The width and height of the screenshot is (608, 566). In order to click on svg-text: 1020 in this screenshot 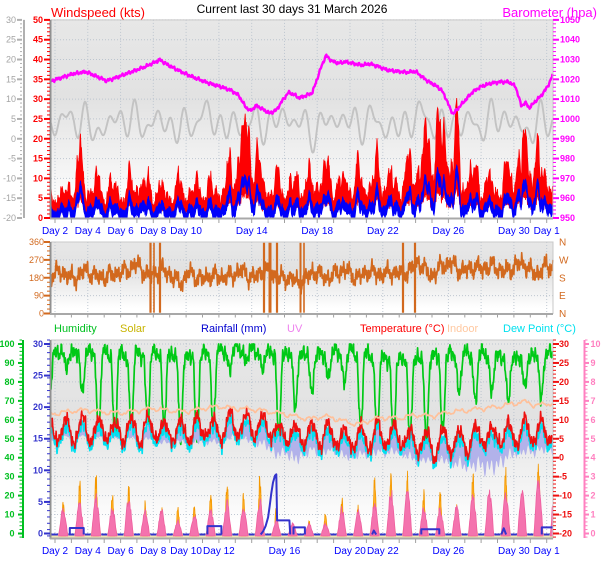, I will do `click(570, 79)`.